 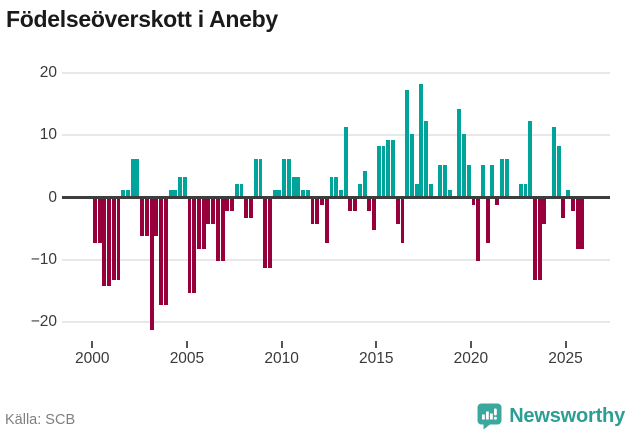 What do you see at coordinates (43, 259) in the screenshot?
I see `y-axis-tick-label: −10` at bounding box center [43, 259].